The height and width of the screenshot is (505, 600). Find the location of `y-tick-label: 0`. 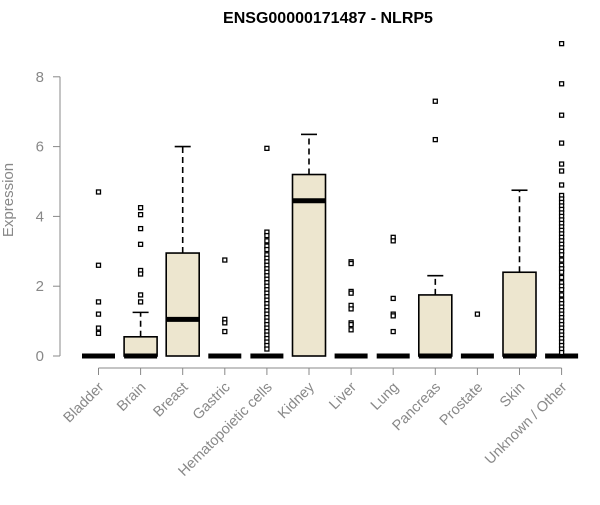

y-tick-label: 0 is located at coordinates (40, 356).